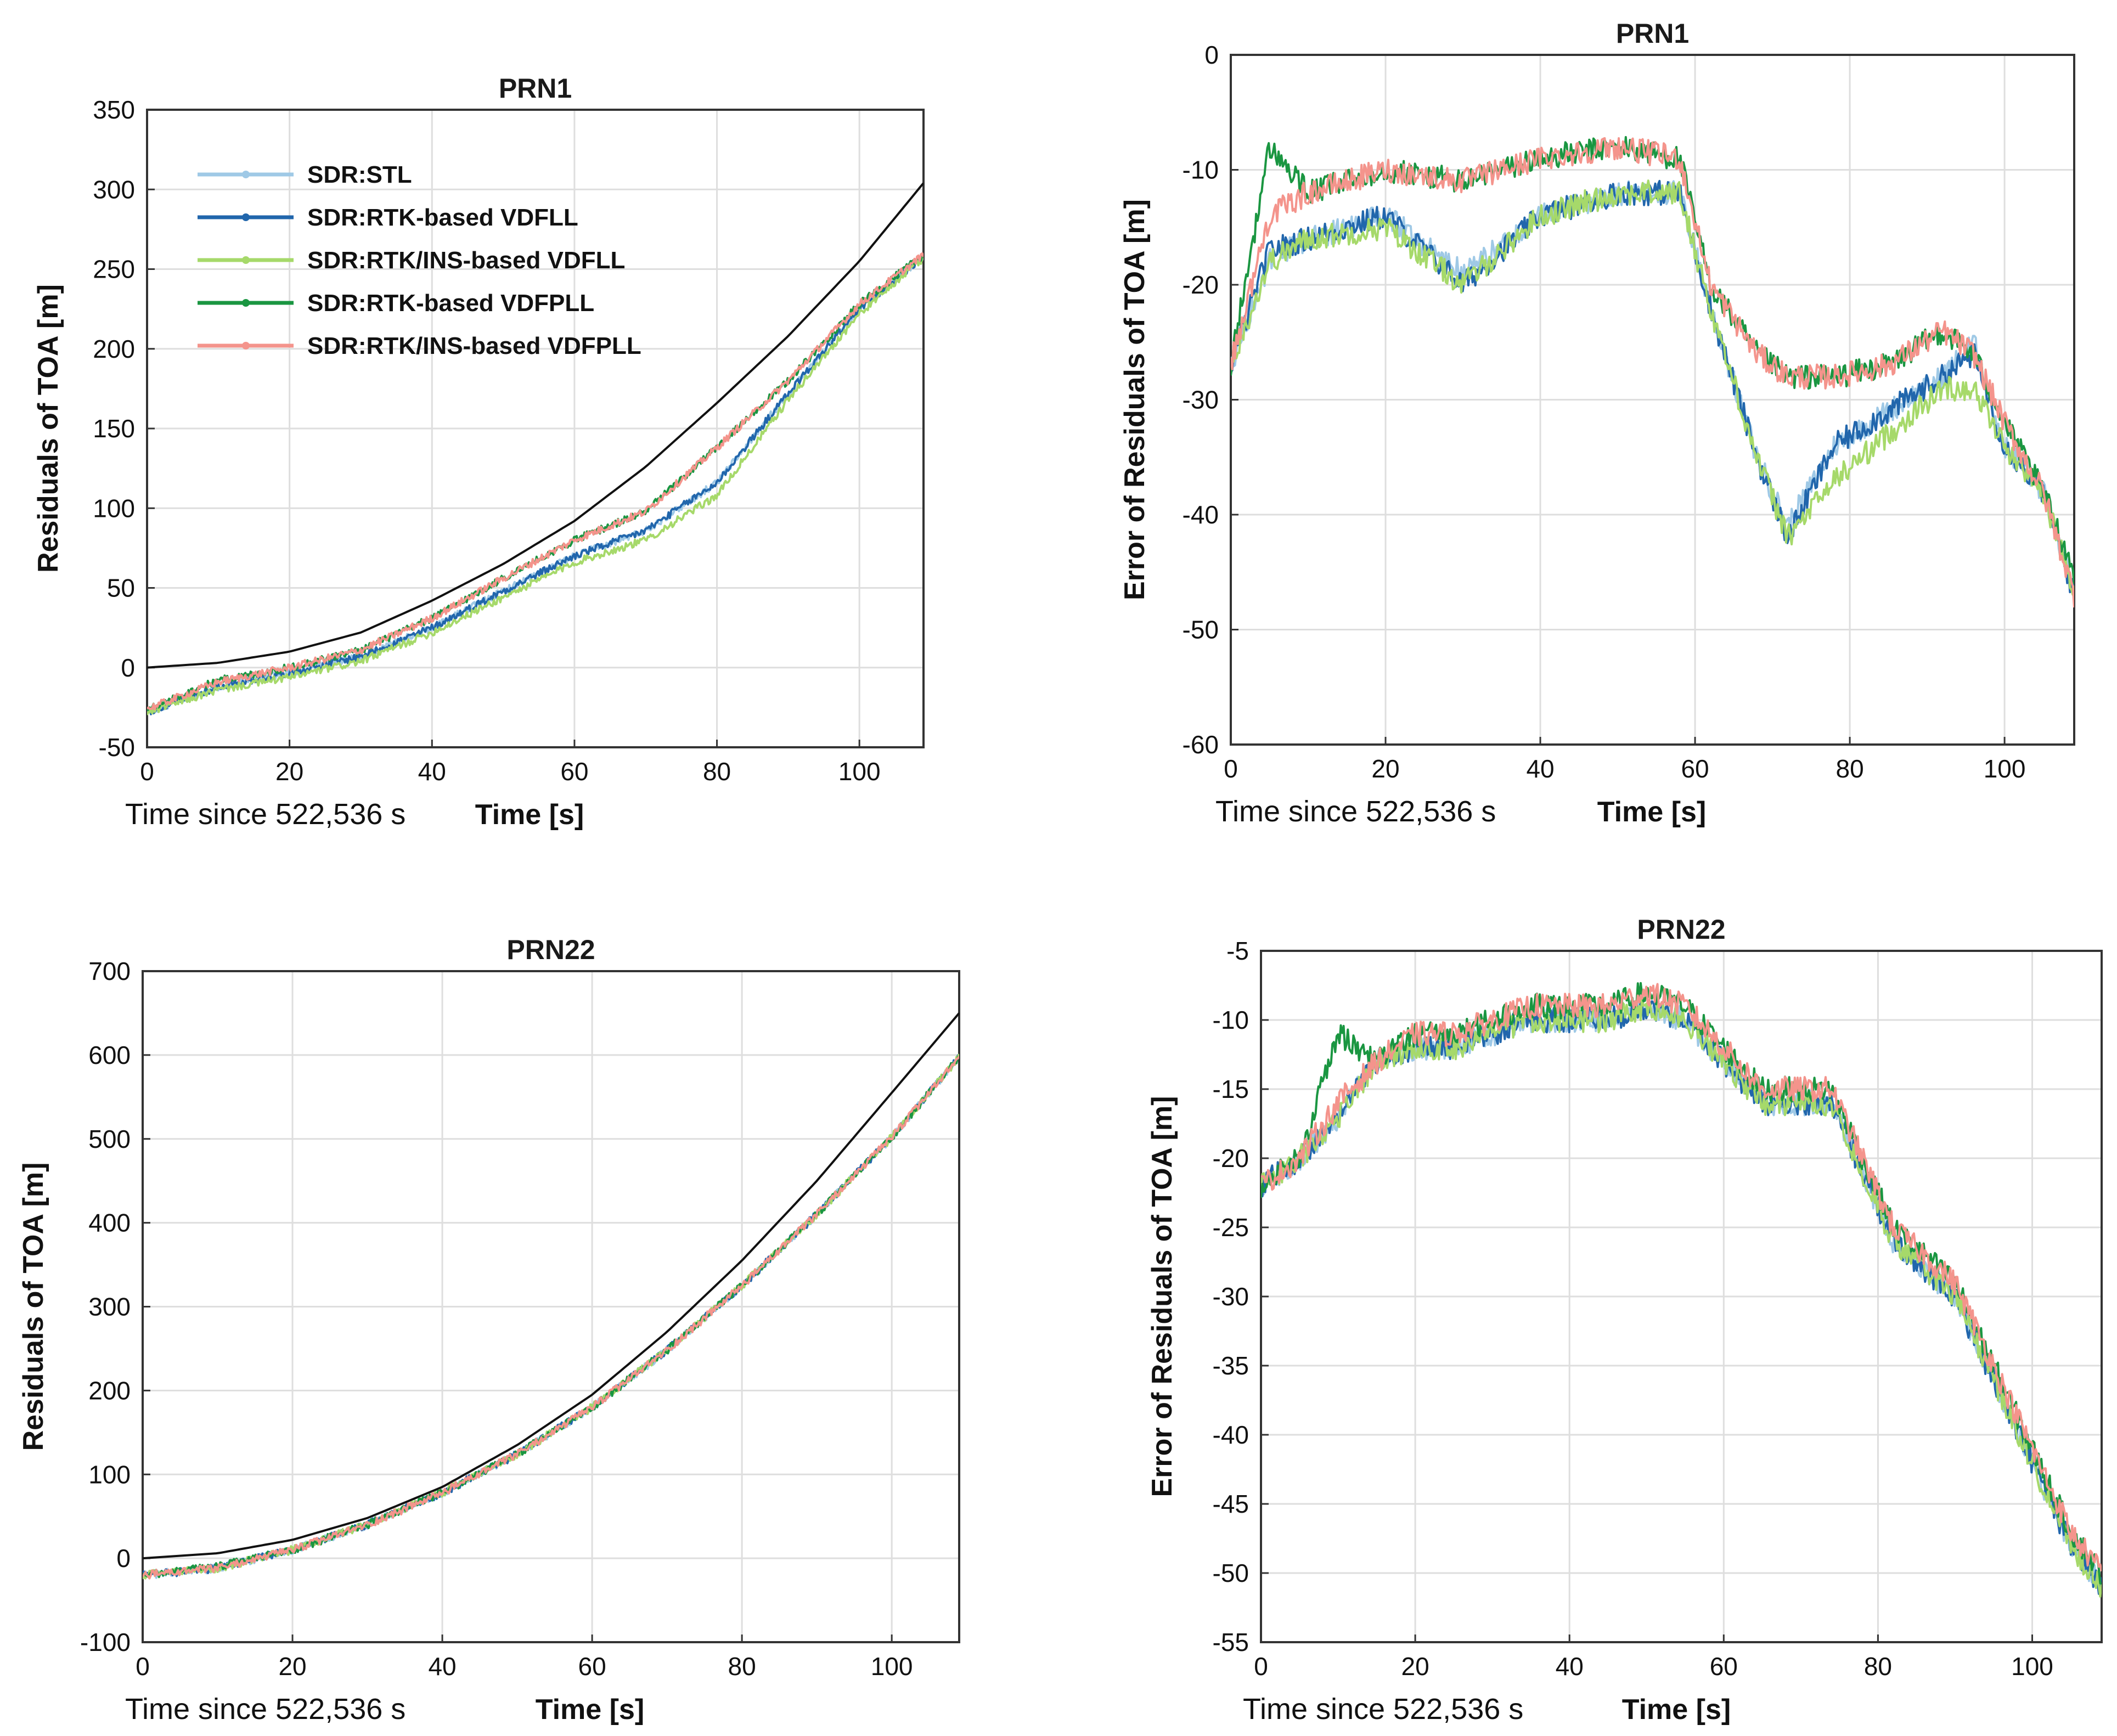  Describe the element at coordinates (1201, 744) in the screenshot. I see `y-tick-label: -60` at that location.